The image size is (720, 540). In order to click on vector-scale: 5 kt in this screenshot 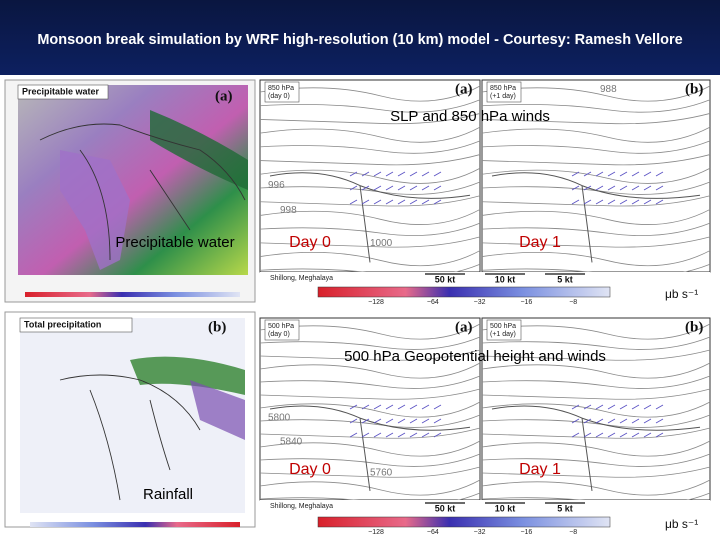, I will do `click(565, 279)`.